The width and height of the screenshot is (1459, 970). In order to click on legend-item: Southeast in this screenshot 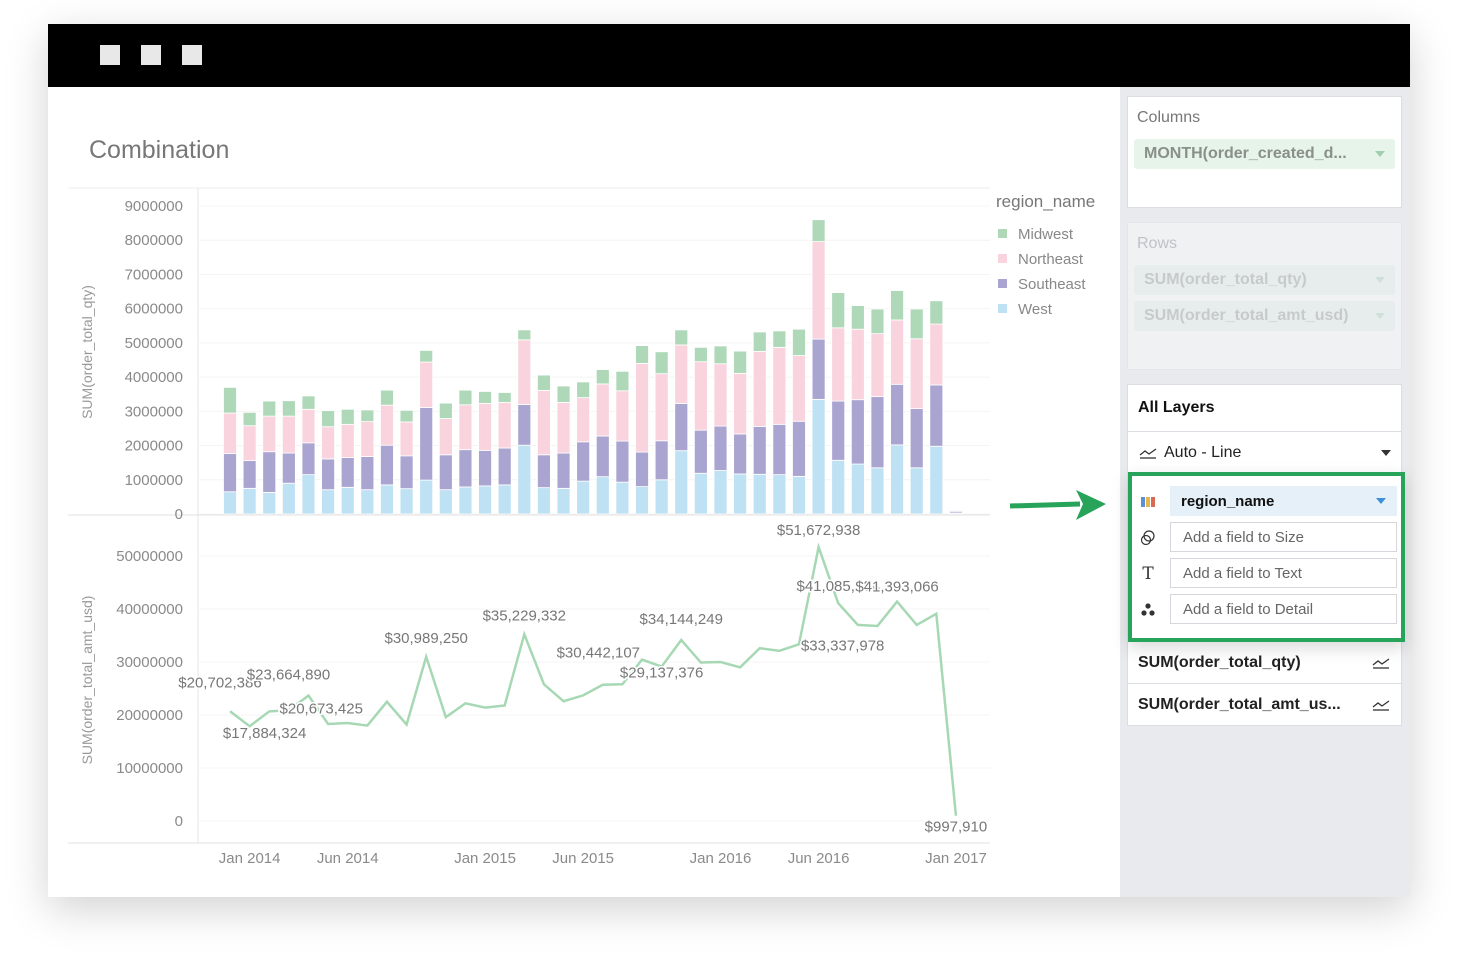, I will do `click(1052, 284)`.